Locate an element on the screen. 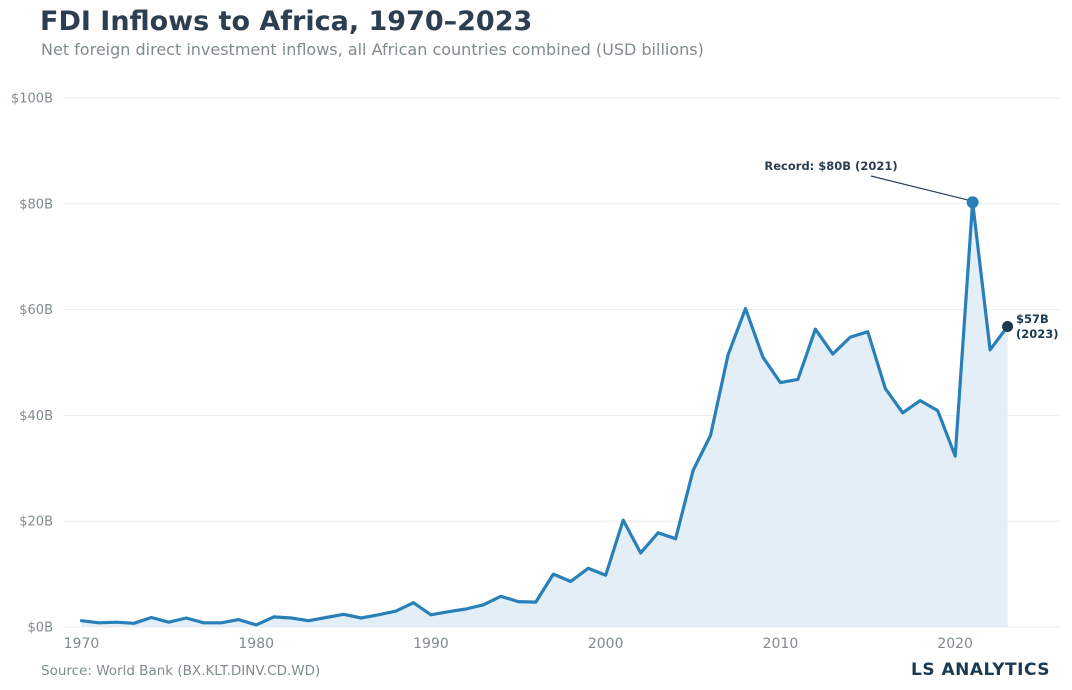 The image size is (1072, 690). record-point is located at coordinates (972, 202).